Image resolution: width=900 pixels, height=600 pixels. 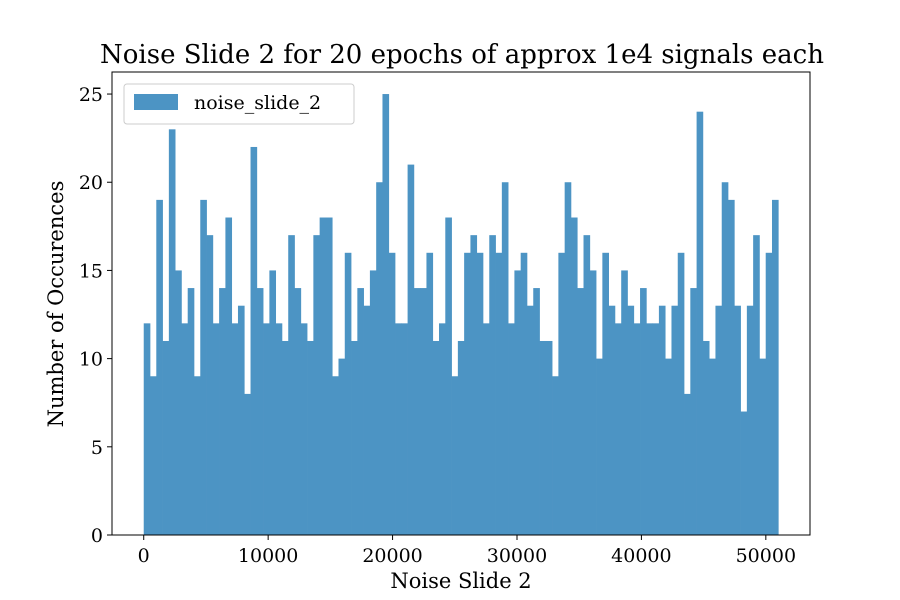 What do you see at coordinates (91, 183) in the screenshot?
I see `y-tick-label: 20` at bounding box center [91, 183].